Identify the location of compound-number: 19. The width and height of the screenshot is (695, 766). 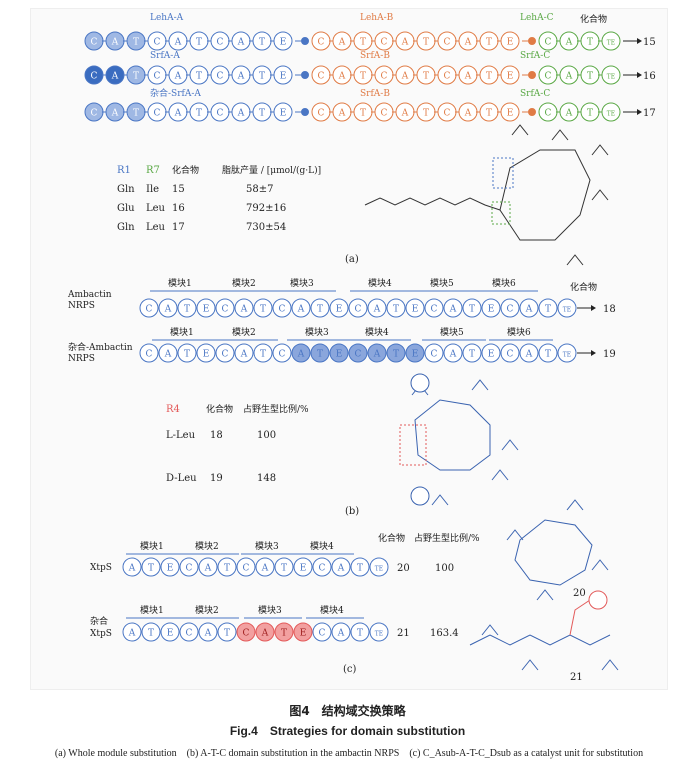
(609, 354).